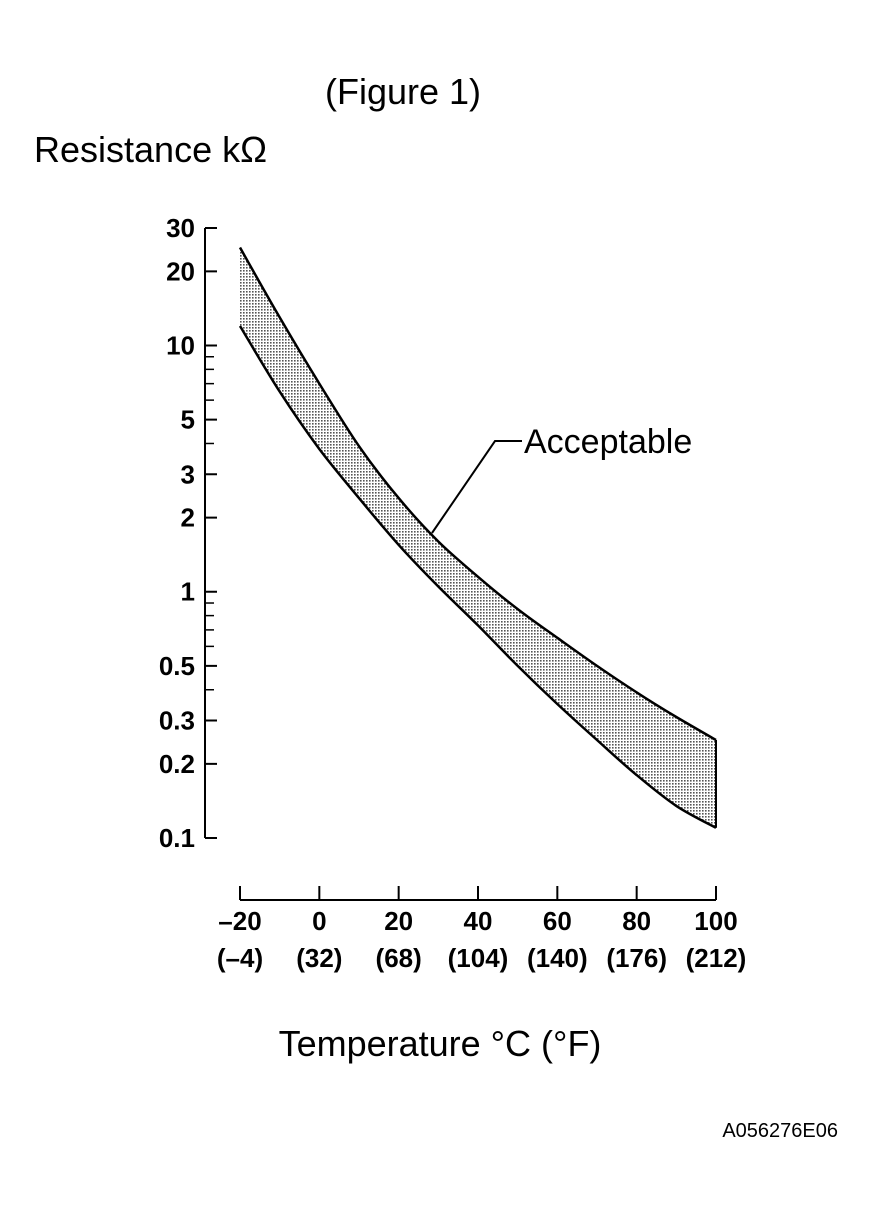 This screenshot has height=1211, width=876. I want to click on y-tick-label: 20, so click(180, 271).